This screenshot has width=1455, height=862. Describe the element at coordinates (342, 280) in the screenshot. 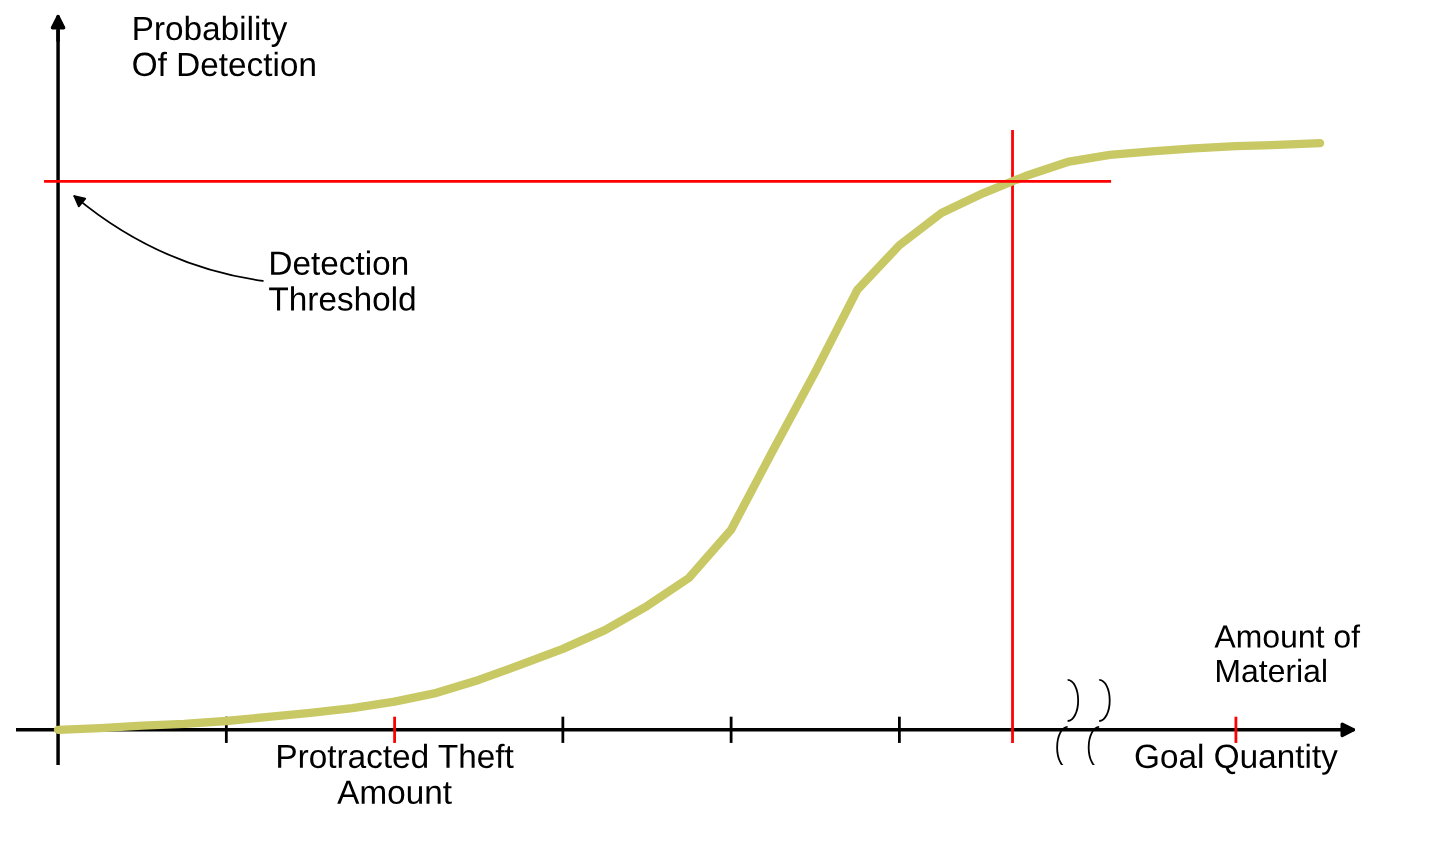

I see `ref-line-label: Detection Threshold` at that location.